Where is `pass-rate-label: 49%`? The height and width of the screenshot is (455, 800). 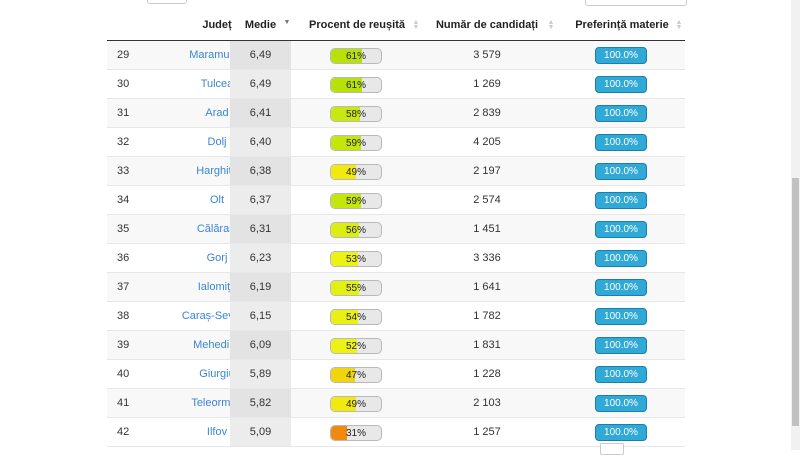
pass-rate-label: 49% is located at coordinates (355, 404).